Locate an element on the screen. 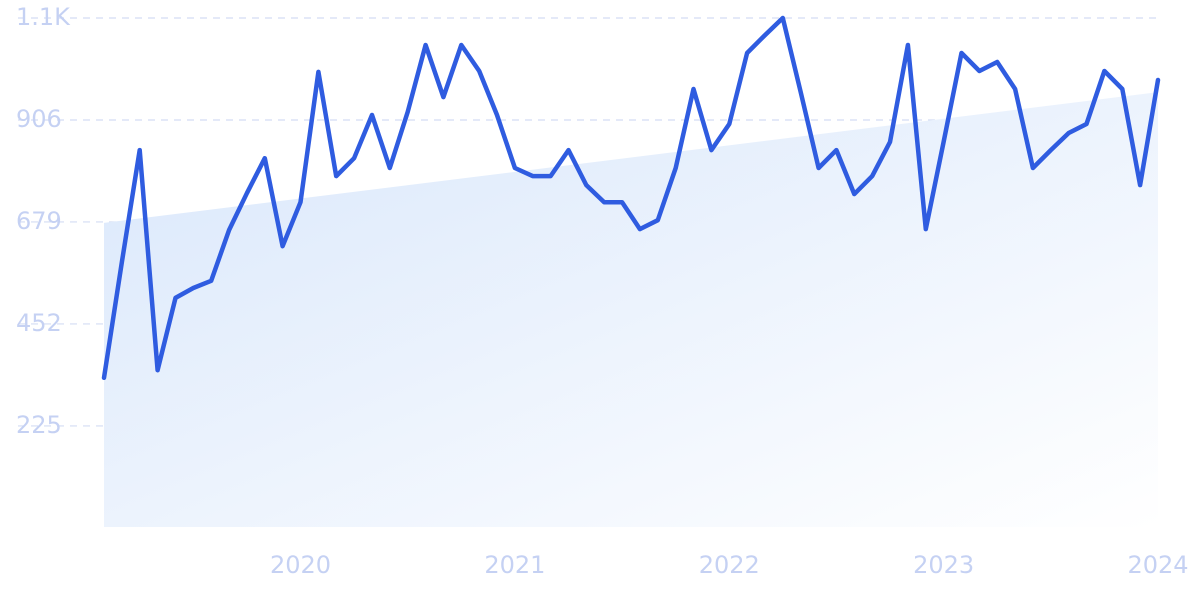 This screenshot has height=600, width=1200. x-tick-label: 2023 is located at coordinates (943, 565).